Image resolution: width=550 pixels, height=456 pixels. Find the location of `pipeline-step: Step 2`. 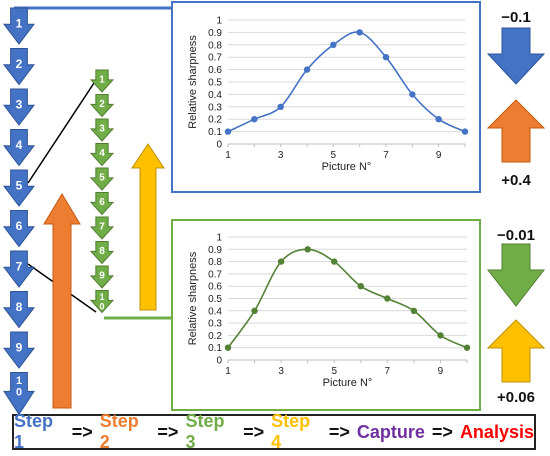

pipeline-step: Step 2 is located at coordinates (119, 431).